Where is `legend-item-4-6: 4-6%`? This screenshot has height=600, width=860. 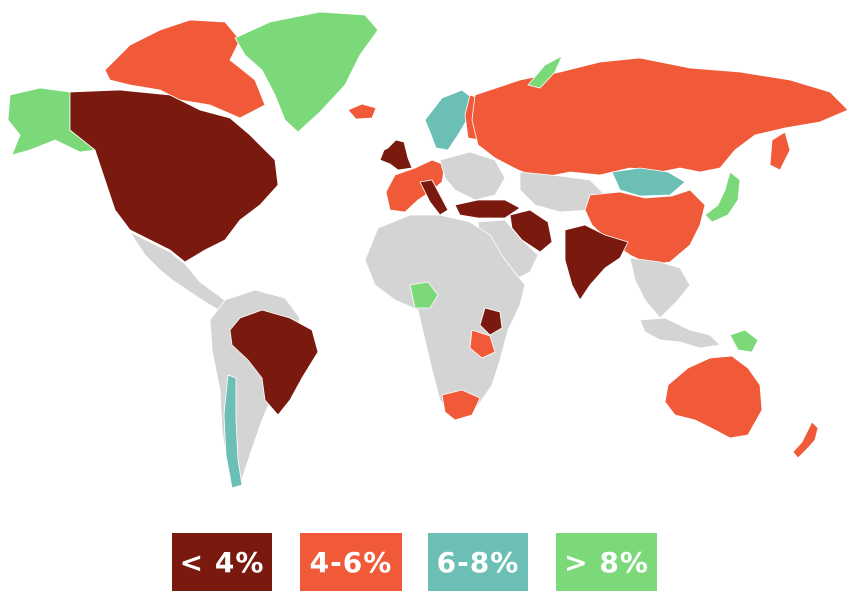
legend-item-4-6: 4-6% is located at coordinates (351, 562).